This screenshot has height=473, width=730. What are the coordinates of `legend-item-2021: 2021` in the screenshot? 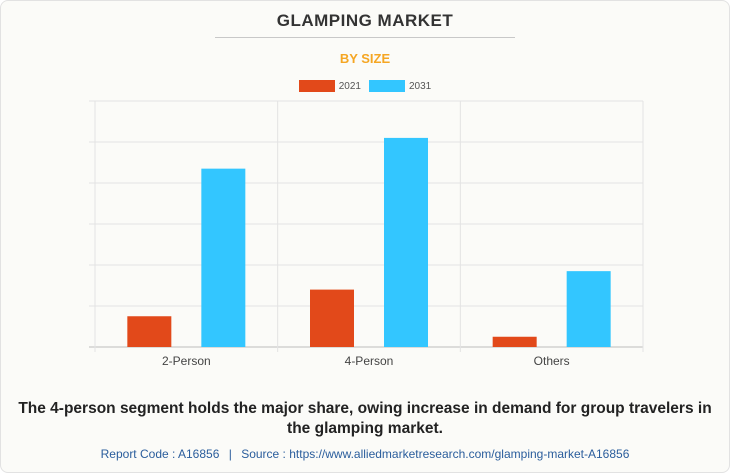 It's located at (329, 86).